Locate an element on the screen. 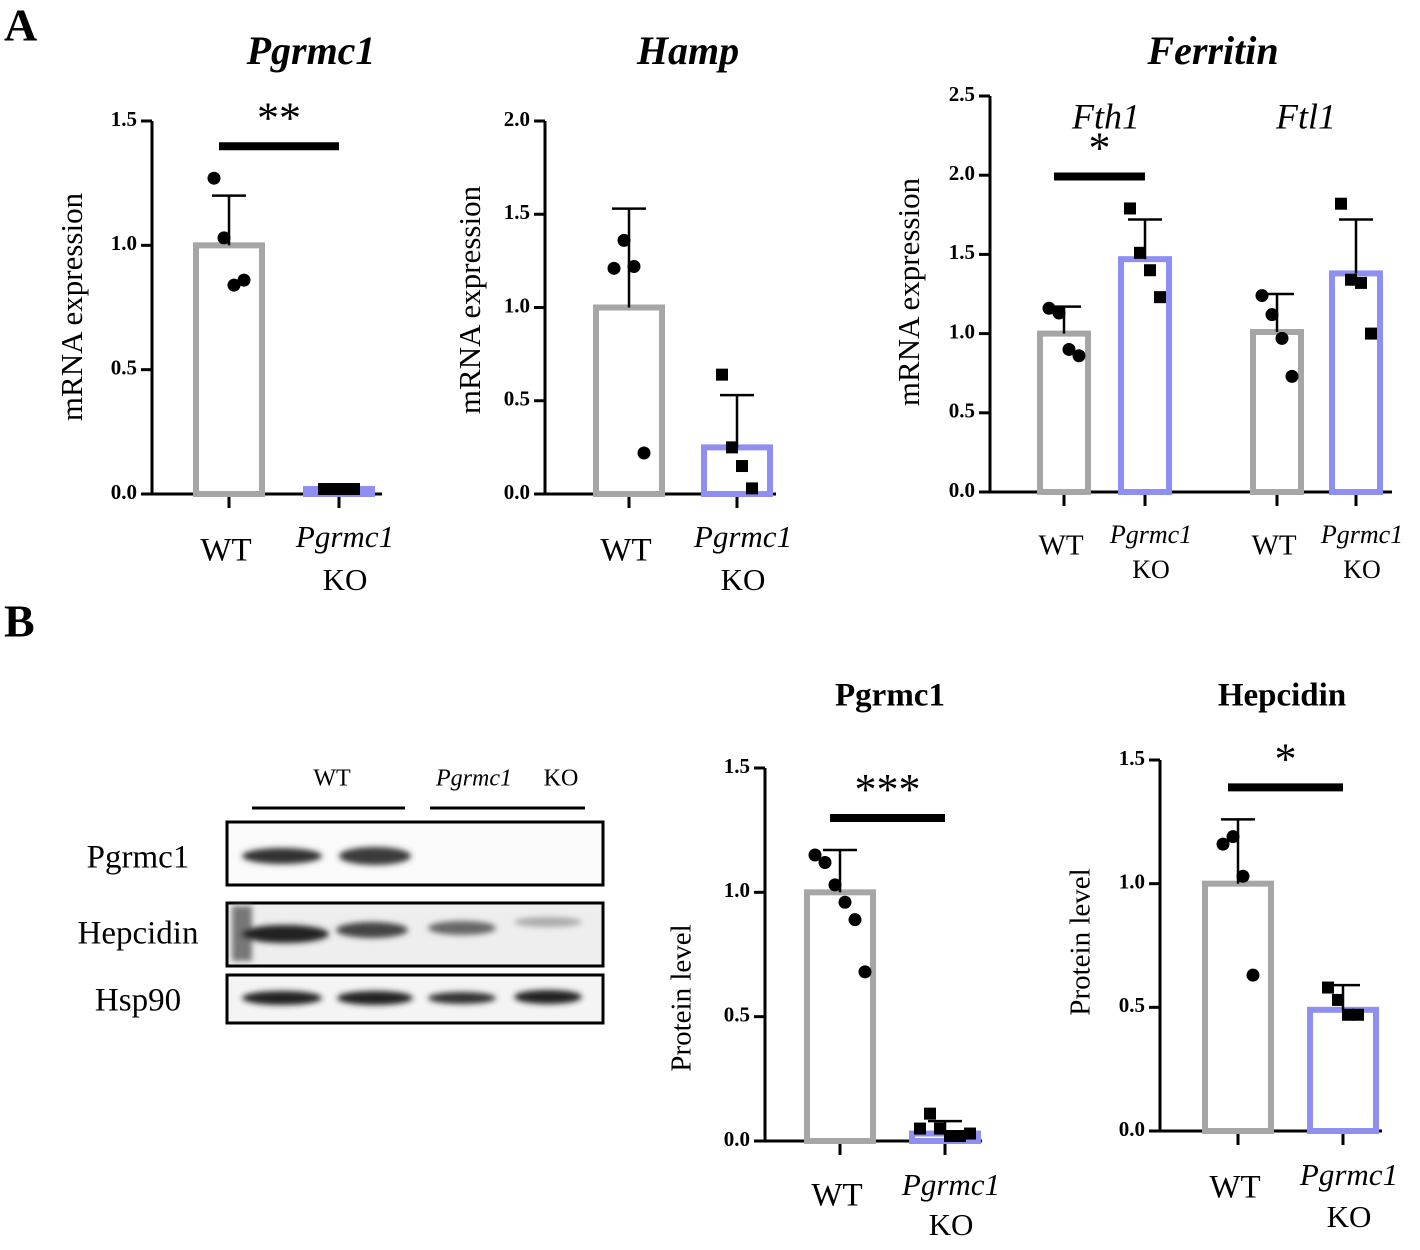  chart-title: Hamp is located at coordinates (687, 50).